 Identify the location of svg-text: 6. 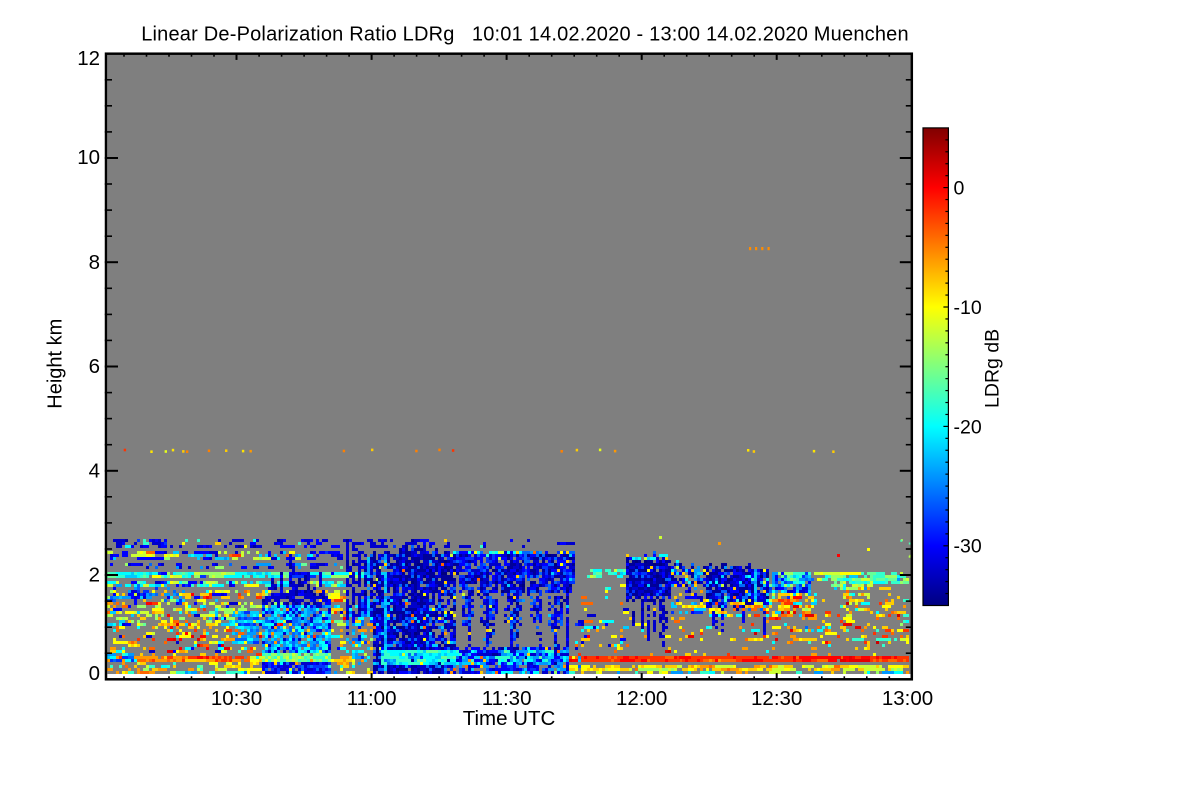
(94, 366).